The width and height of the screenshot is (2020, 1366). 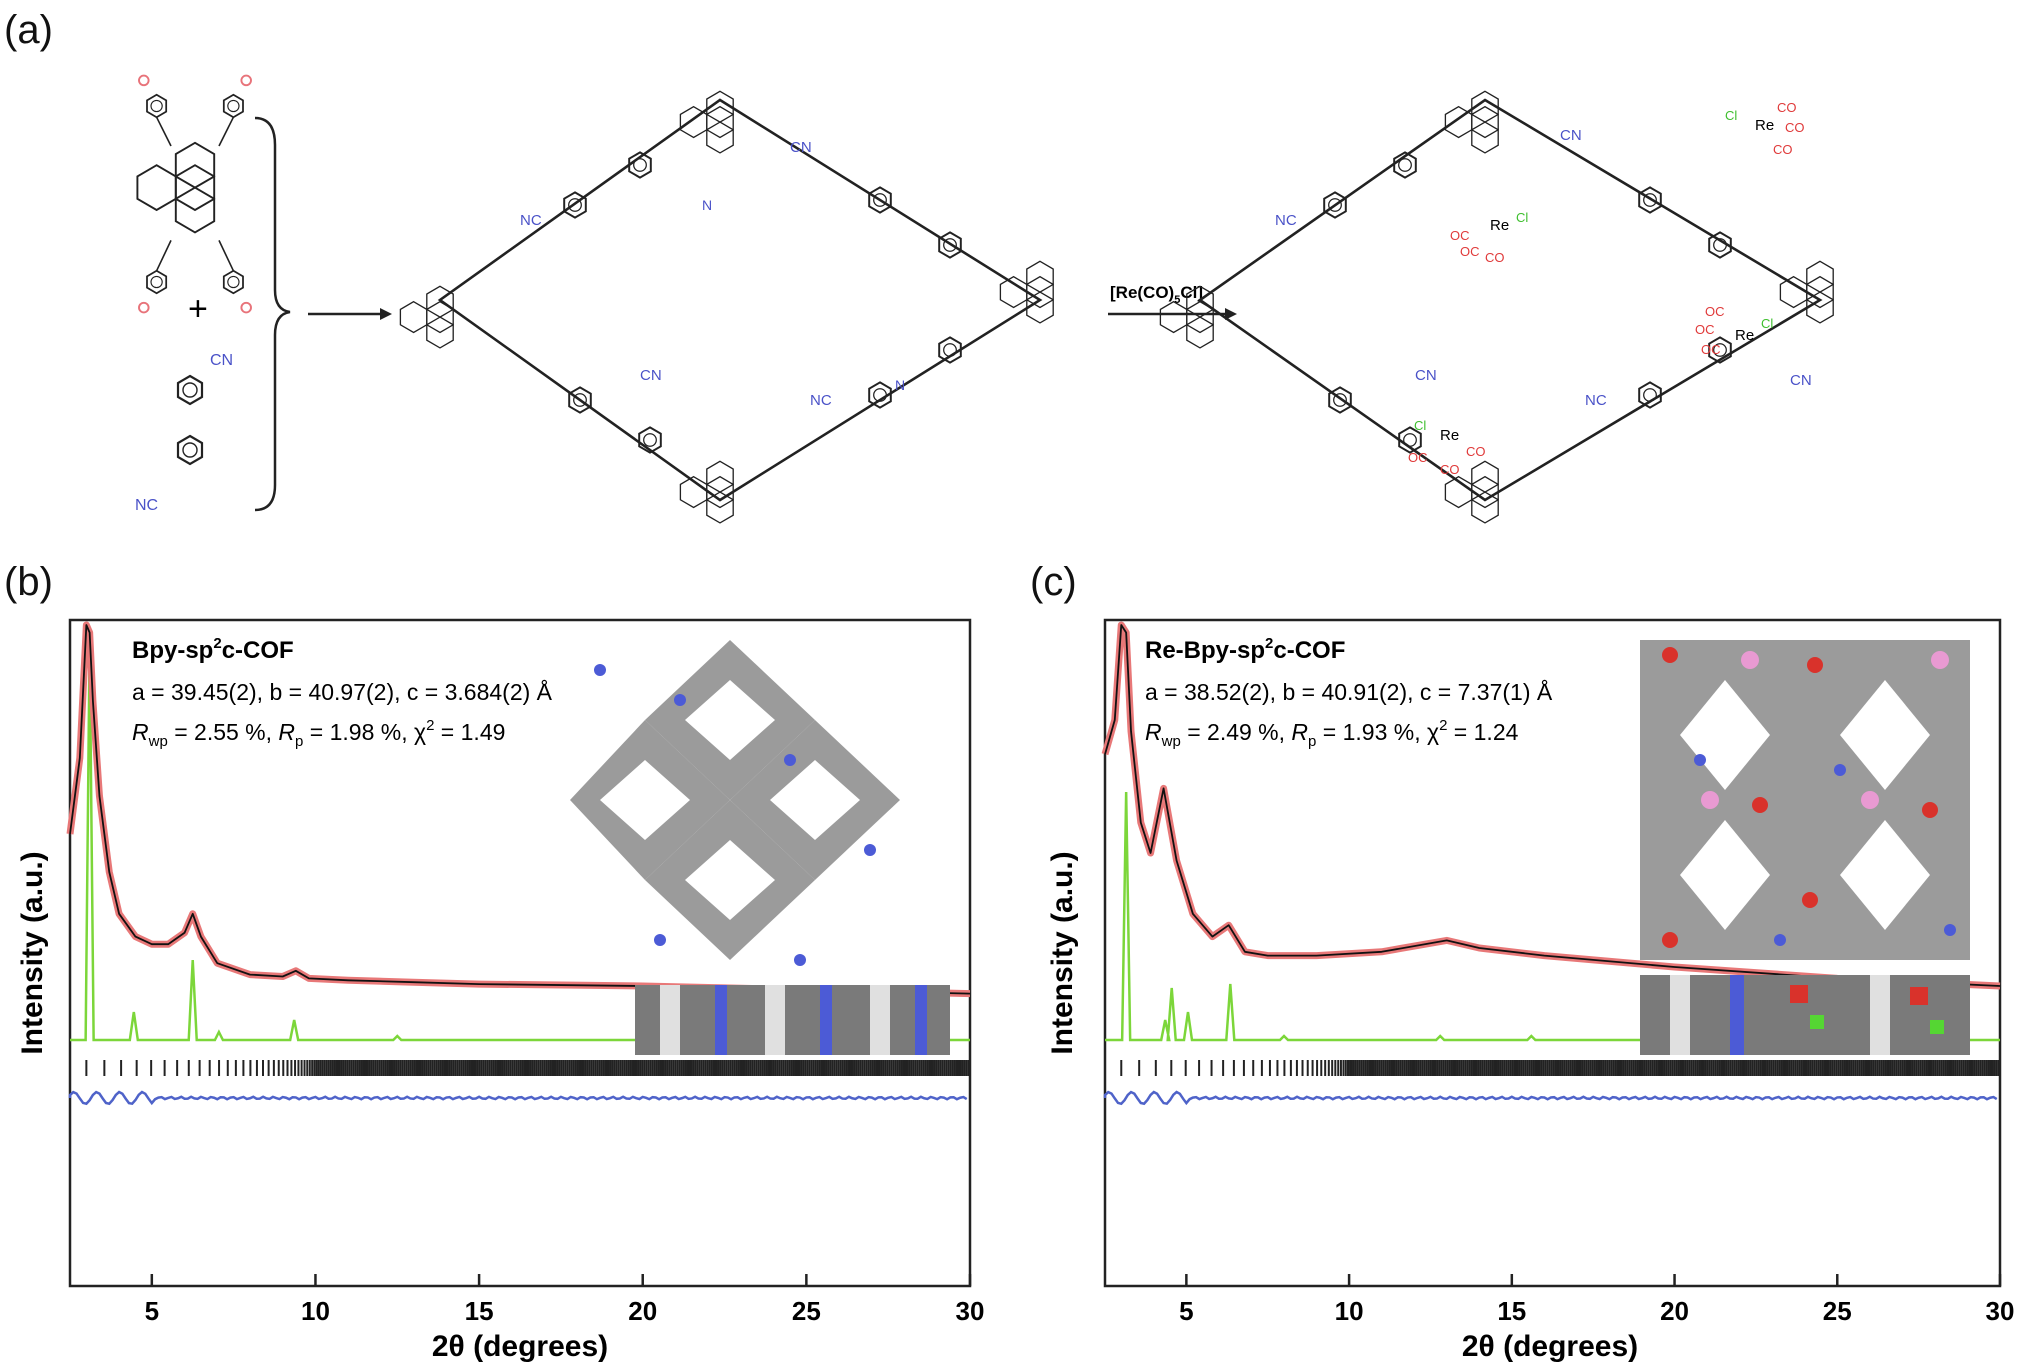 I want to click on cof1-cn-4: NC, so click(x=821, y=400).